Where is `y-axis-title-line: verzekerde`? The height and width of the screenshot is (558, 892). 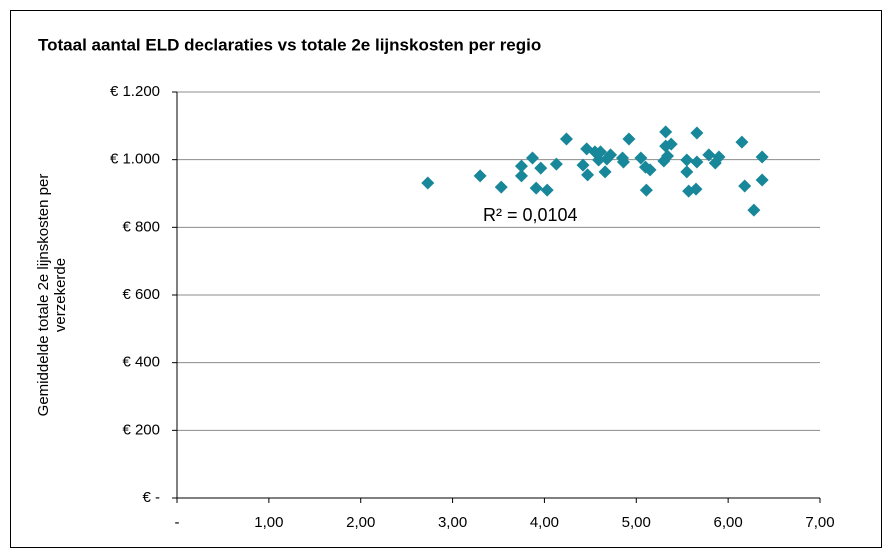
y-axis-title-line: verzekerde is located at coordinates (60, 295).